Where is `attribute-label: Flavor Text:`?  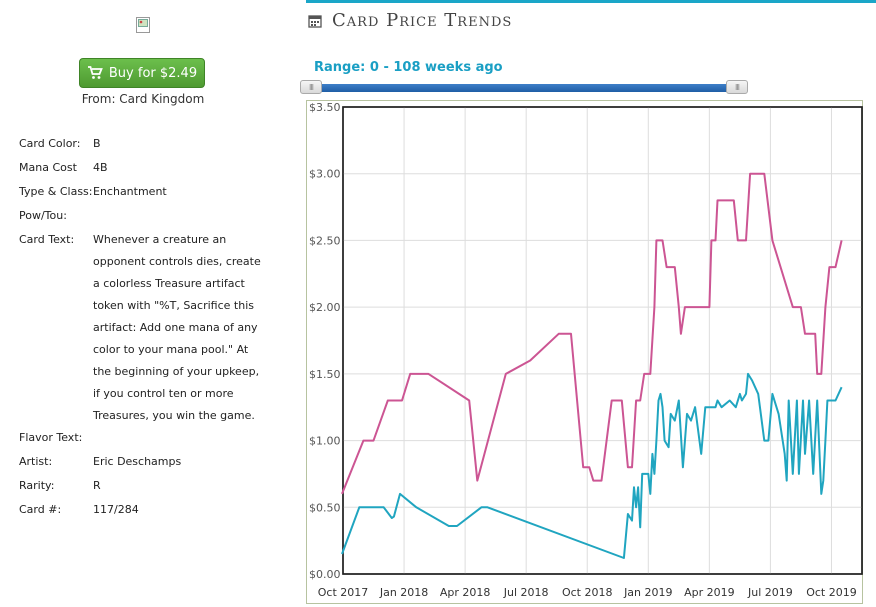 attribute-label: Flavor Text: is located at coordinates (51, 437).